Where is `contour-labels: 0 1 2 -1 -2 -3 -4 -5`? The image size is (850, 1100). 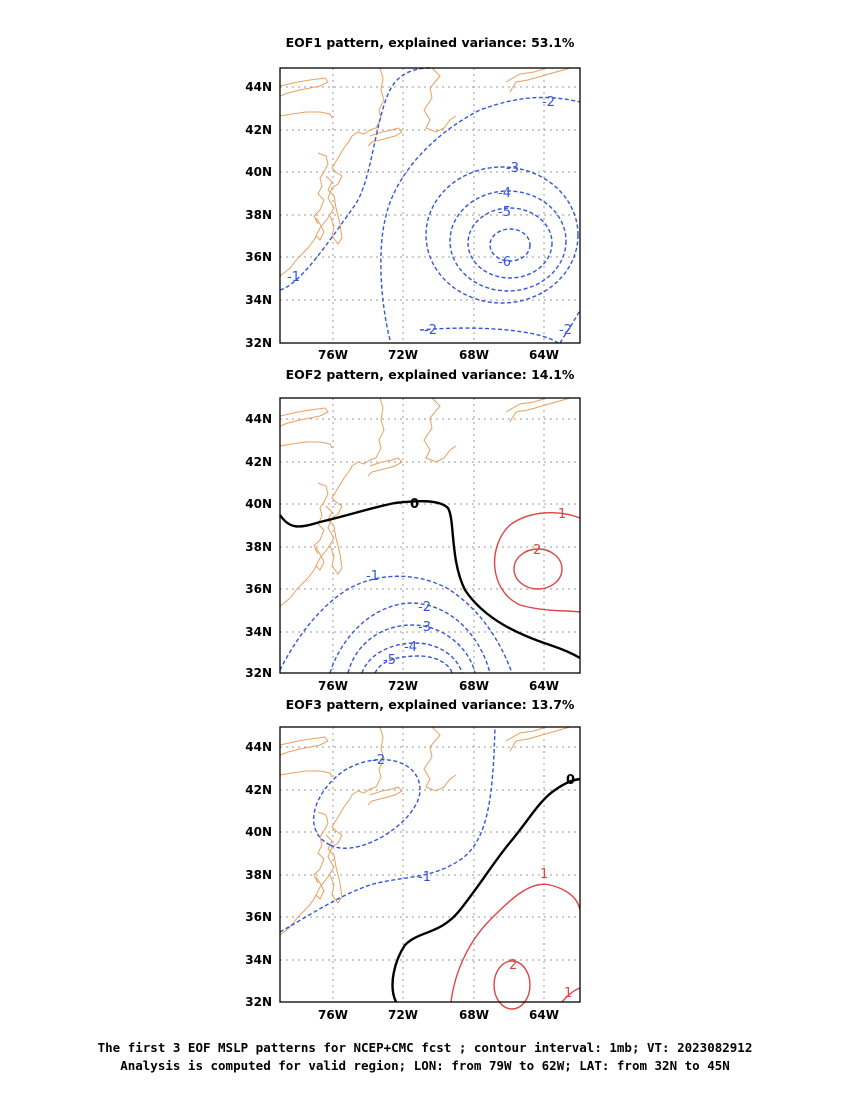 contour-labels: 0 1 2 -1 -2 -3 -4 -5 is located at coordinates (466, 582).